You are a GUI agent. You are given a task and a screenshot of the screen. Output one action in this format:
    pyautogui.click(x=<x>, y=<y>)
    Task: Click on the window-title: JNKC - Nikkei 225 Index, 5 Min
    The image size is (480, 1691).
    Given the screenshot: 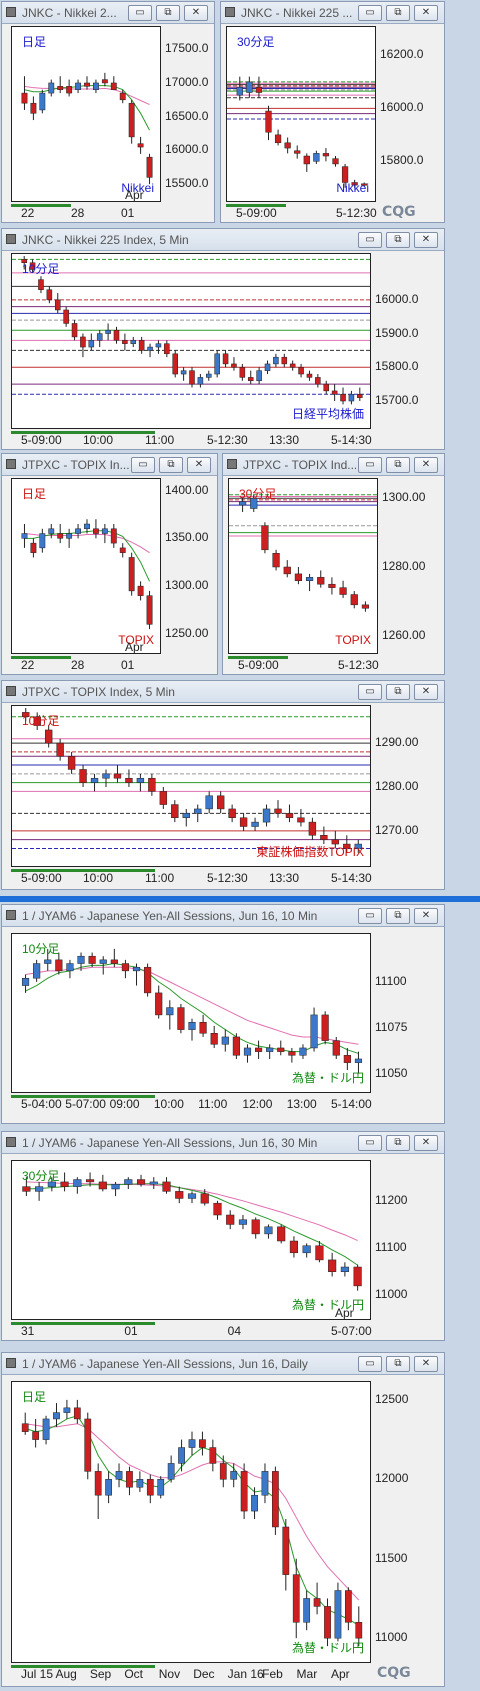 What is the action you would take?
    pyautogui.click(x=105, y=240)
    